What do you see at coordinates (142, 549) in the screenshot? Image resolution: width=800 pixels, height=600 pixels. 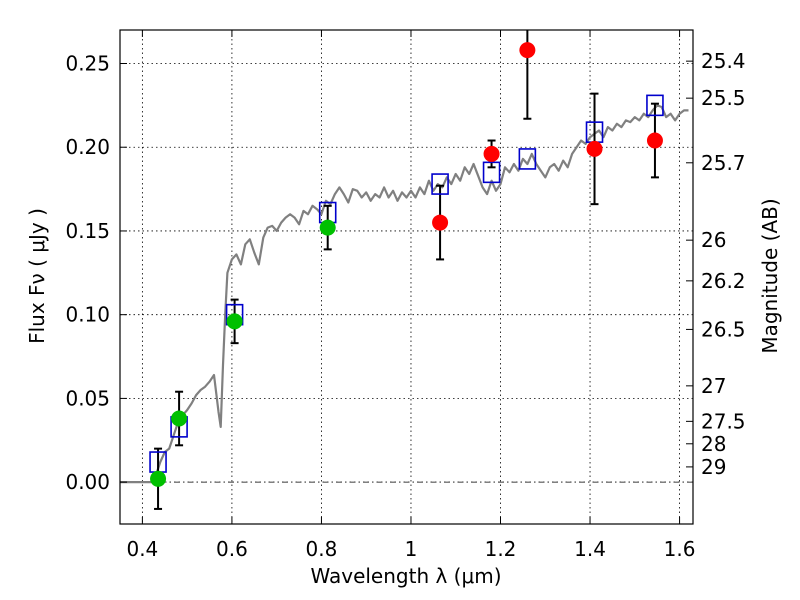 I see `x-tick-label: 0.4` at bounding box center [142, 549].